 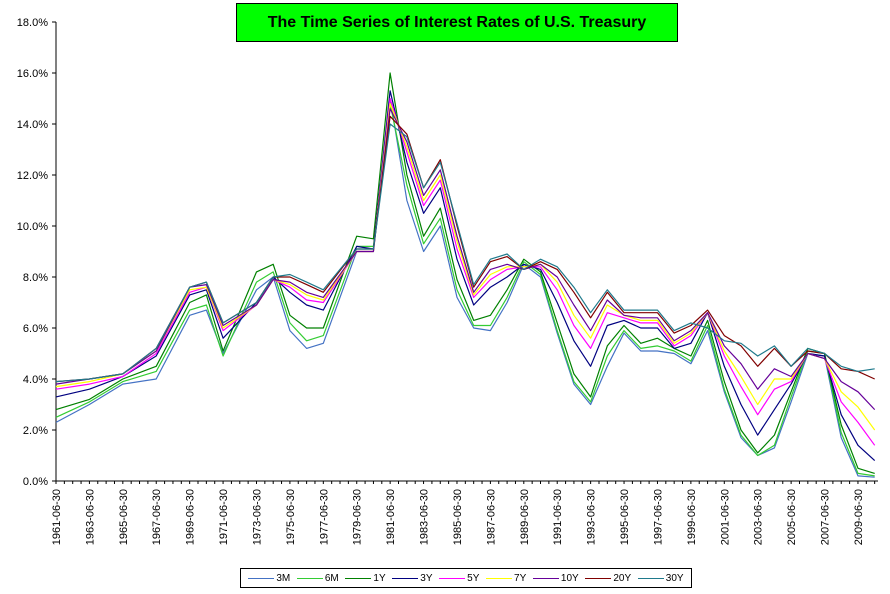 What do you see at coordinates (32, 125) in the screenshot?
I see `y-tick-label: 14.0%` at bounding box center [32, 125].